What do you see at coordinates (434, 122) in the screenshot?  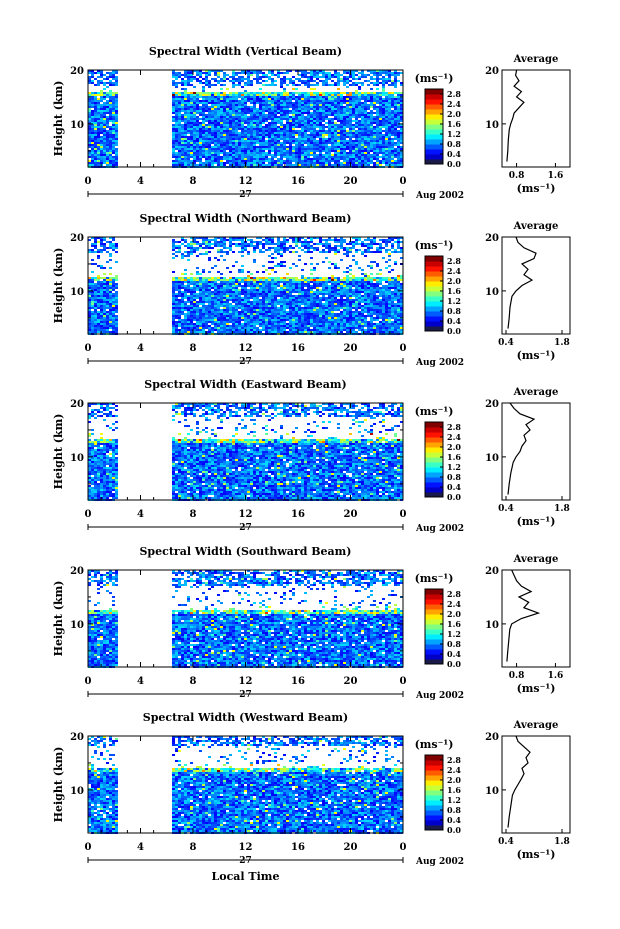 I see `colorbar-segment` at bounding box center [434, 122].